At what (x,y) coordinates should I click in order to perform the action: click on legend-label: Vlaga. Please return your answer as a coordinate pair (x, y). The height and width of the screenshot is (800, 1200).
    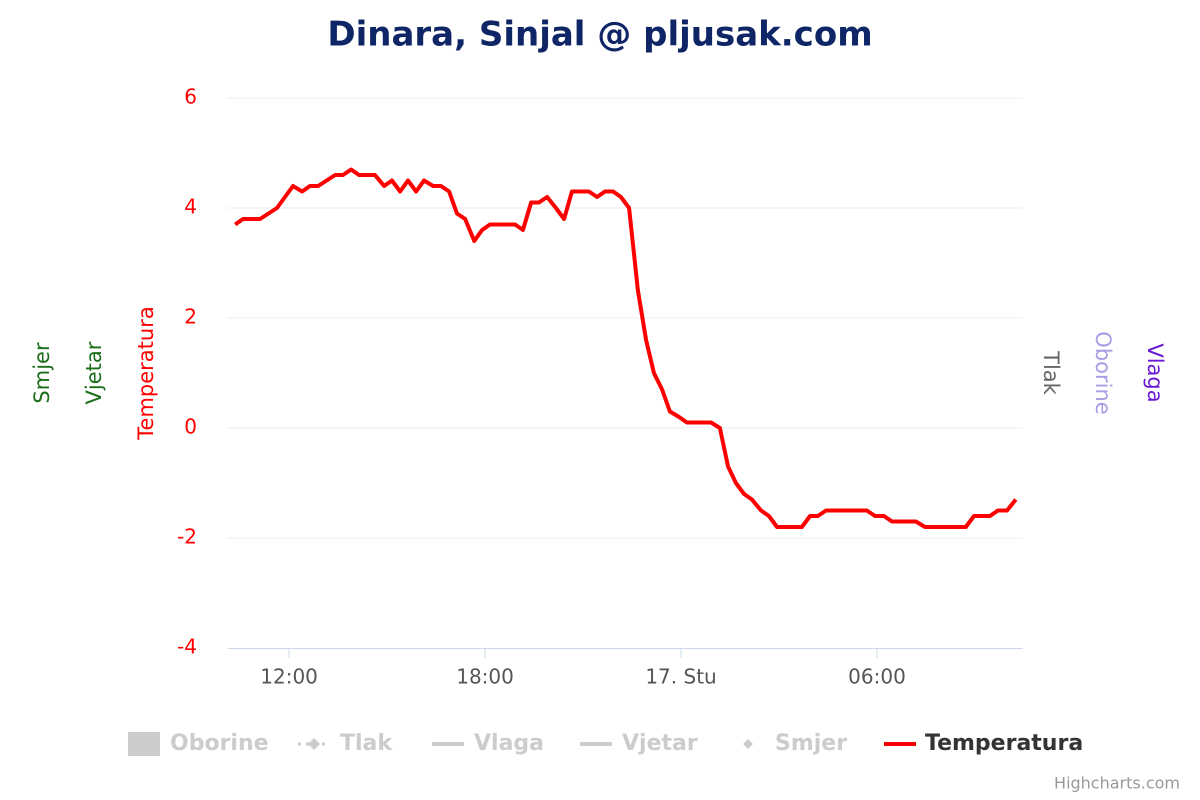
    Looking at the image, I should click on (509, 743).